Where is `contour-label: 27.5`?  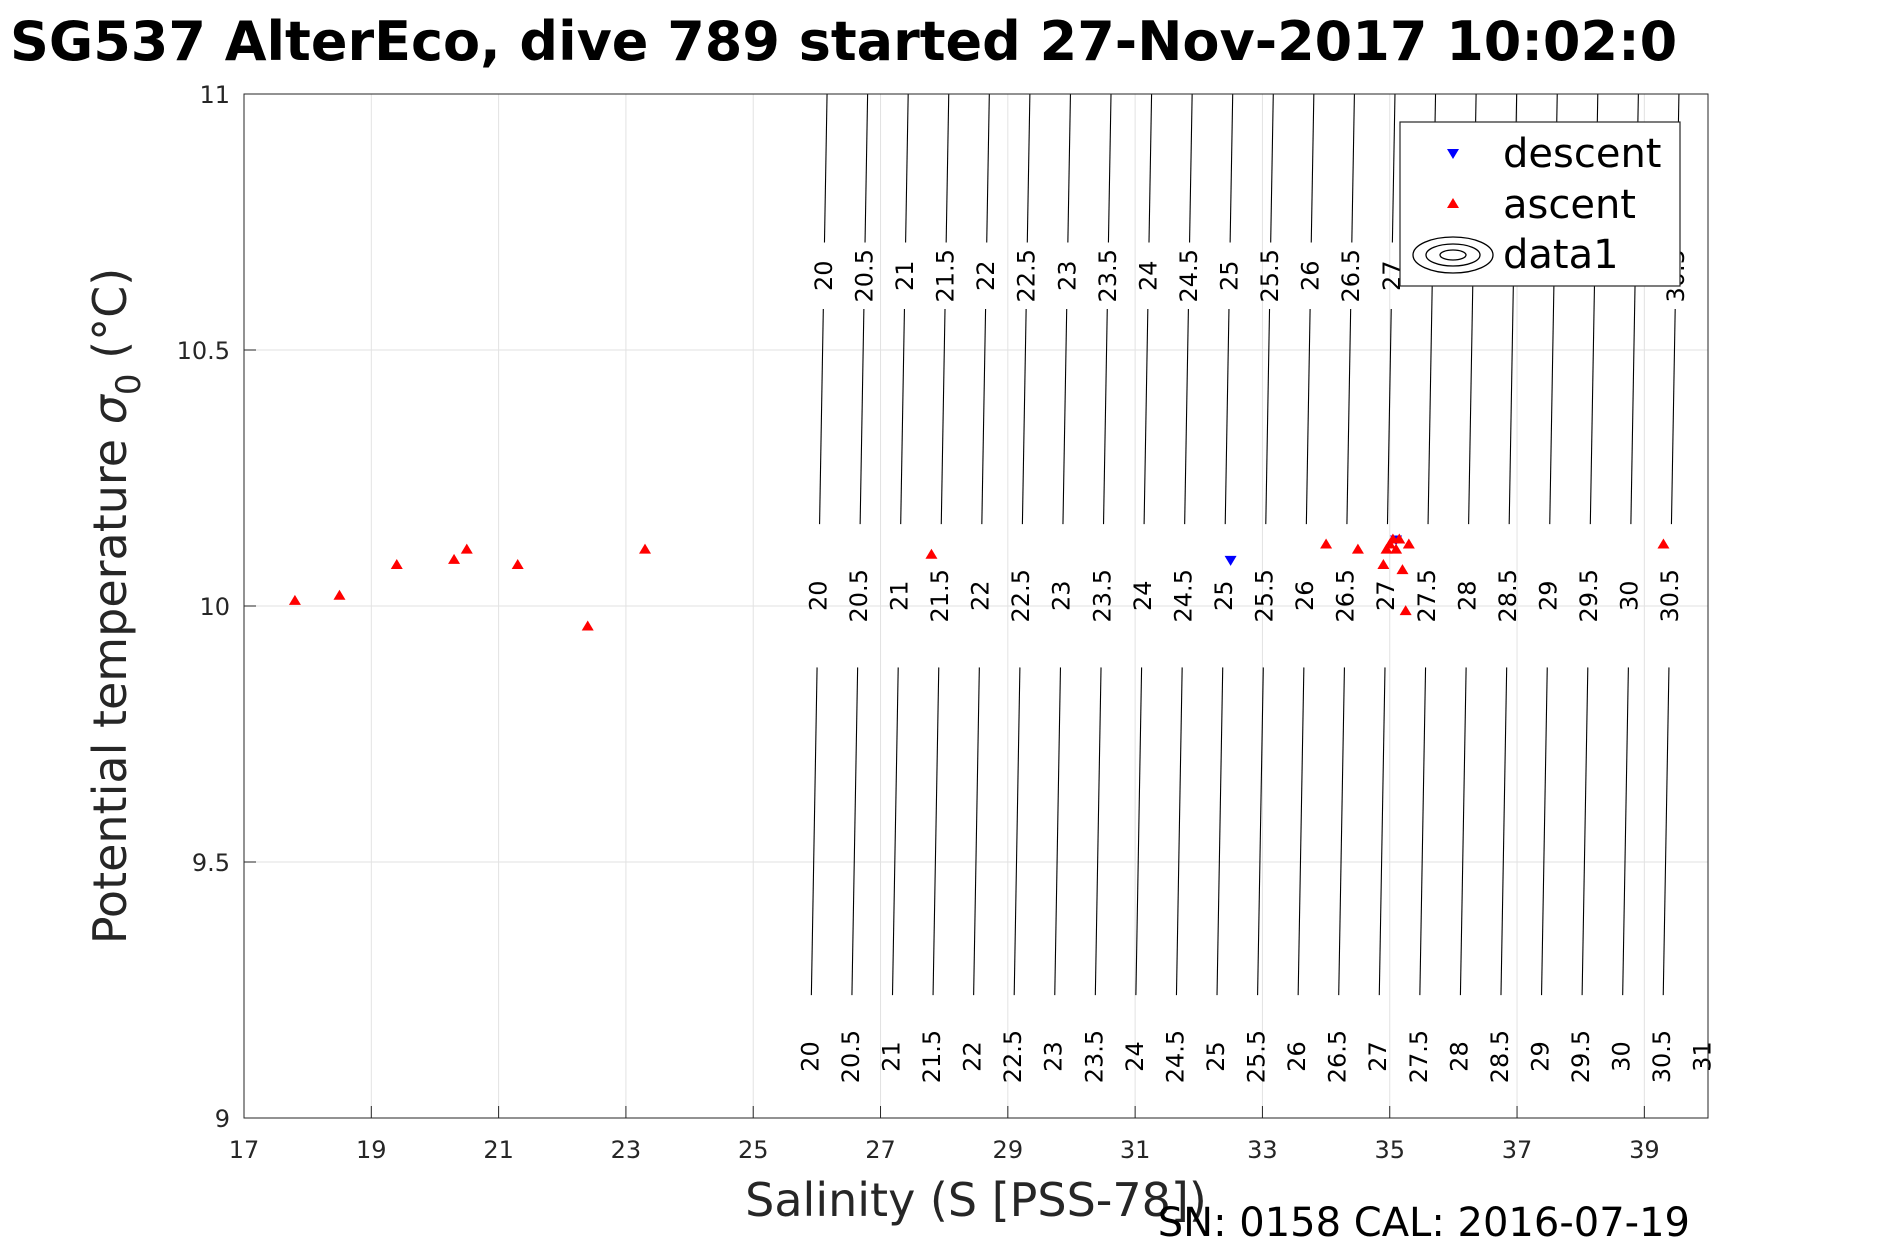 contour-label: 27.5 is located at coordinates (1419, 1056).